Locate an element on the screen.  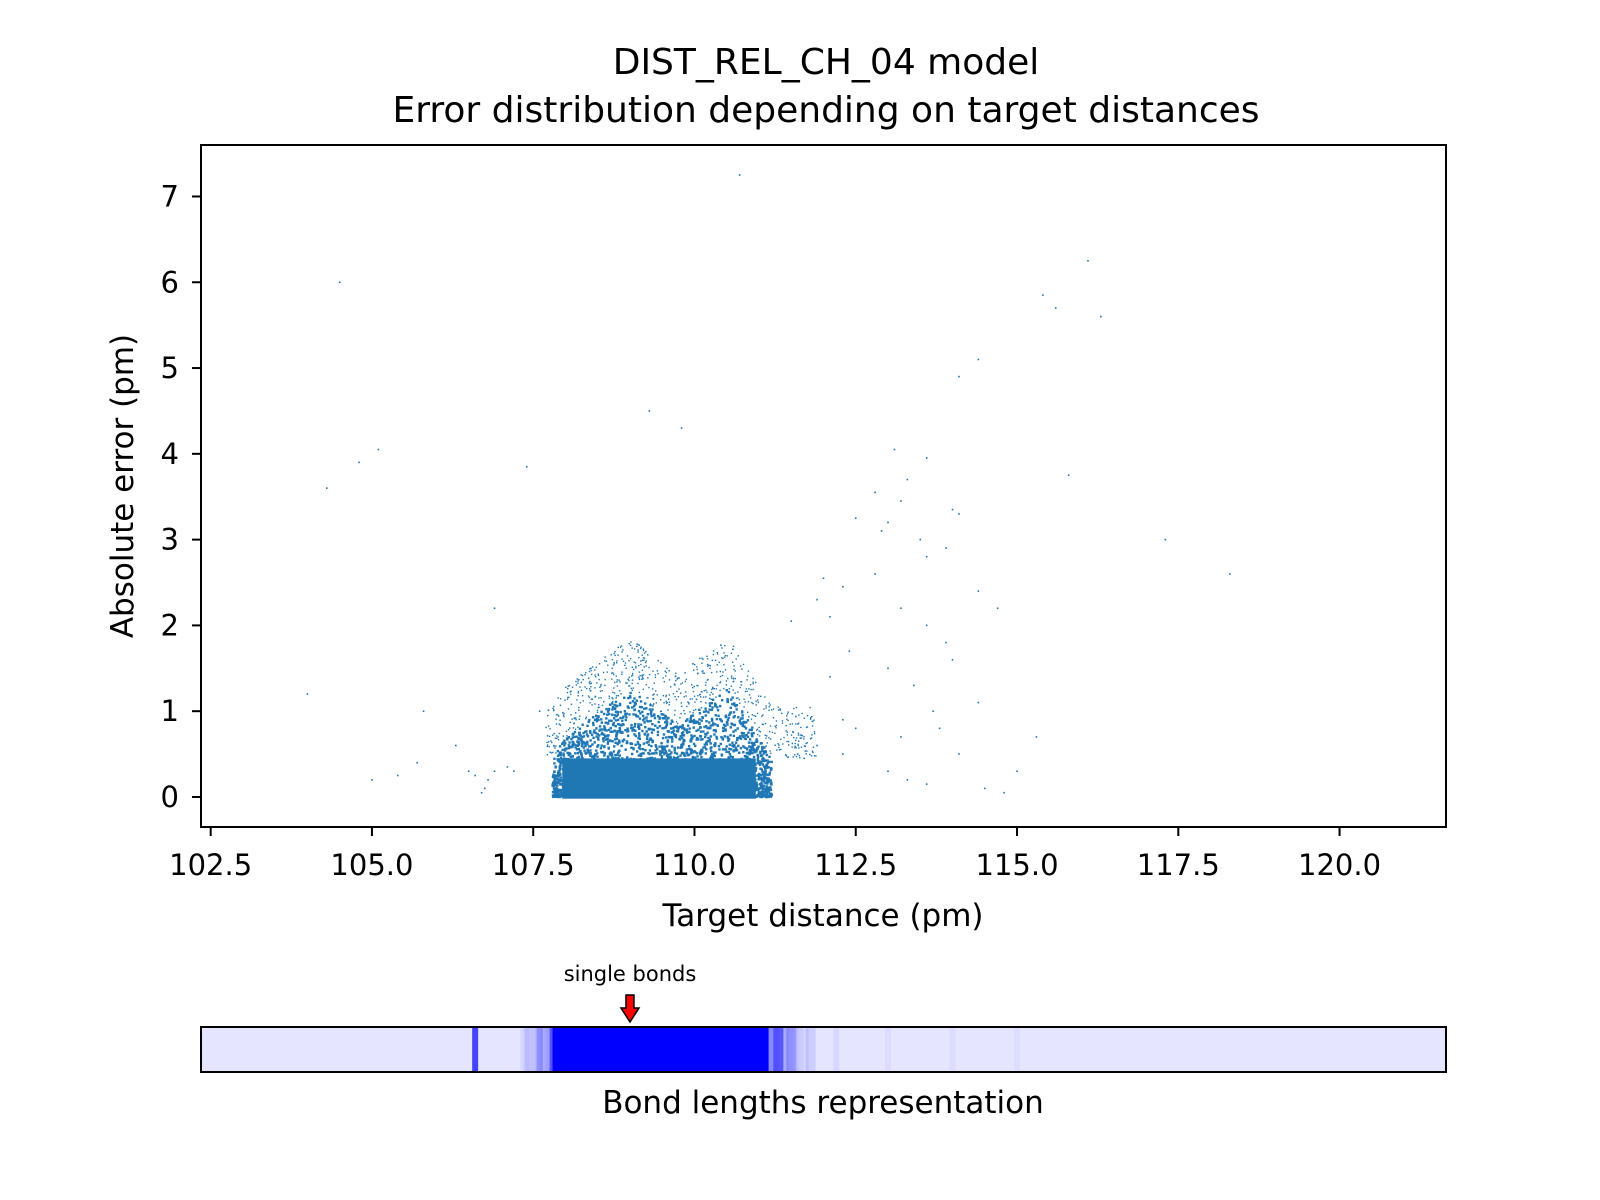
bond-band-main is located at coordinates (660, 1049).